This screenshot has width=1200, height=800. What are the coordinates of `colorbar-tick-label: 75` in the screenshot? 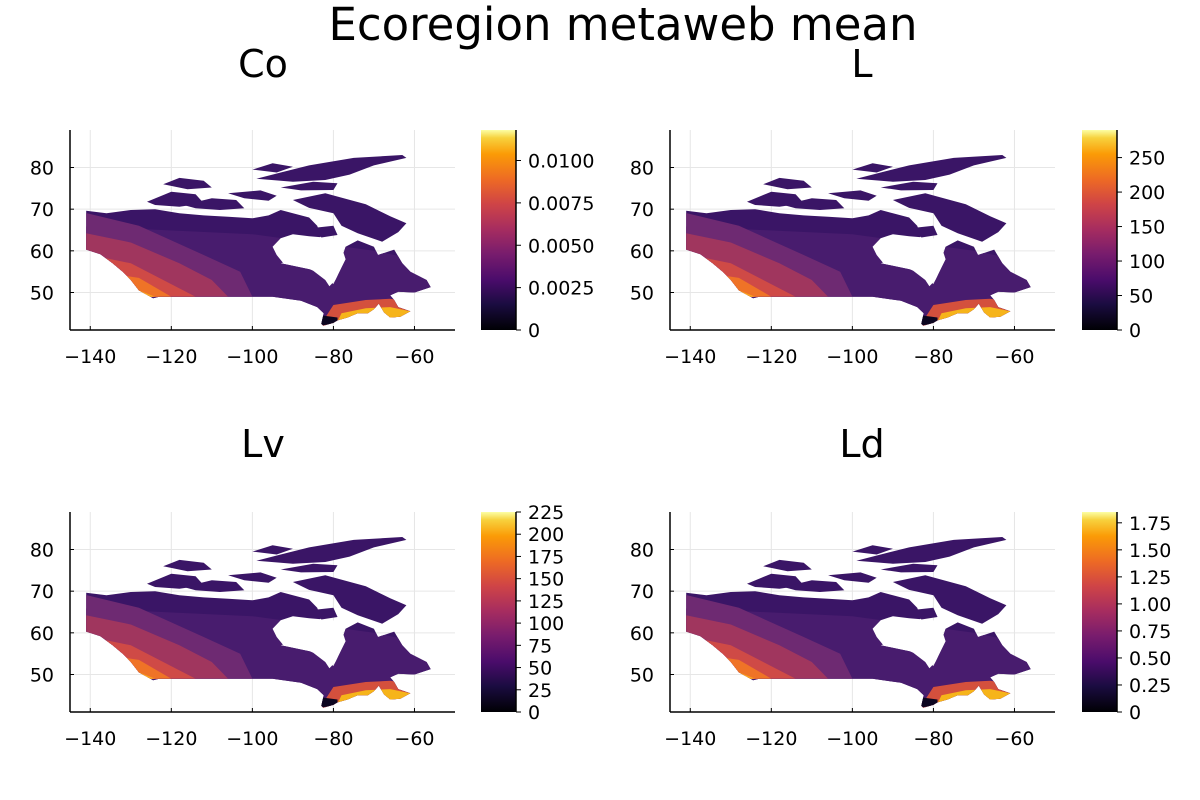 It's located at (540, 646).